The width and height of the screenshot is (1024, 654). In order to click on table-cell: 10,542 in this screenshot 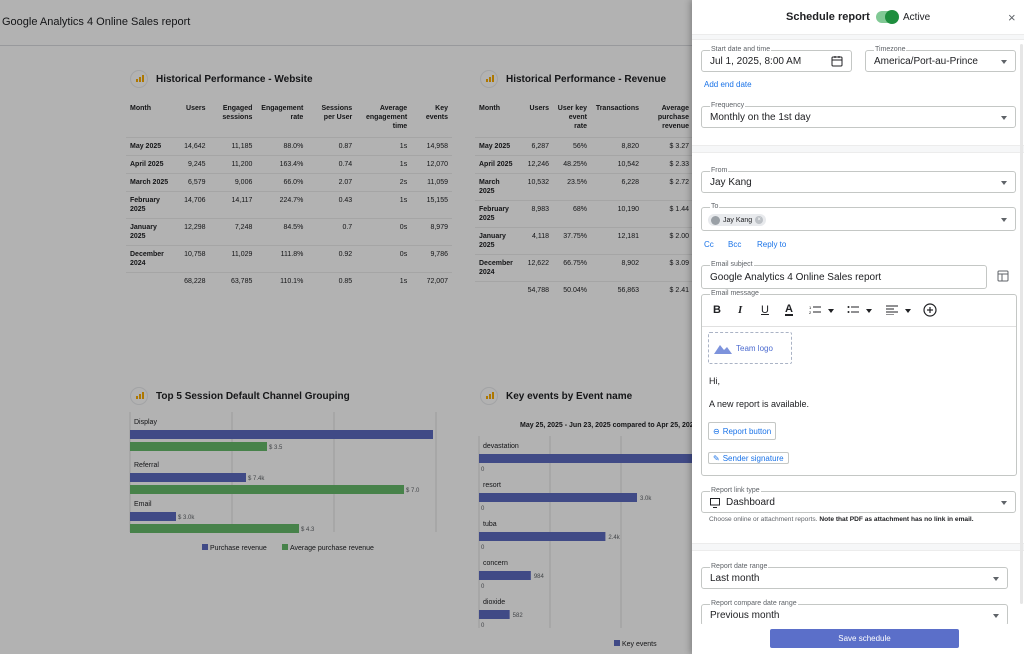, I will do `click(617, 164)`.